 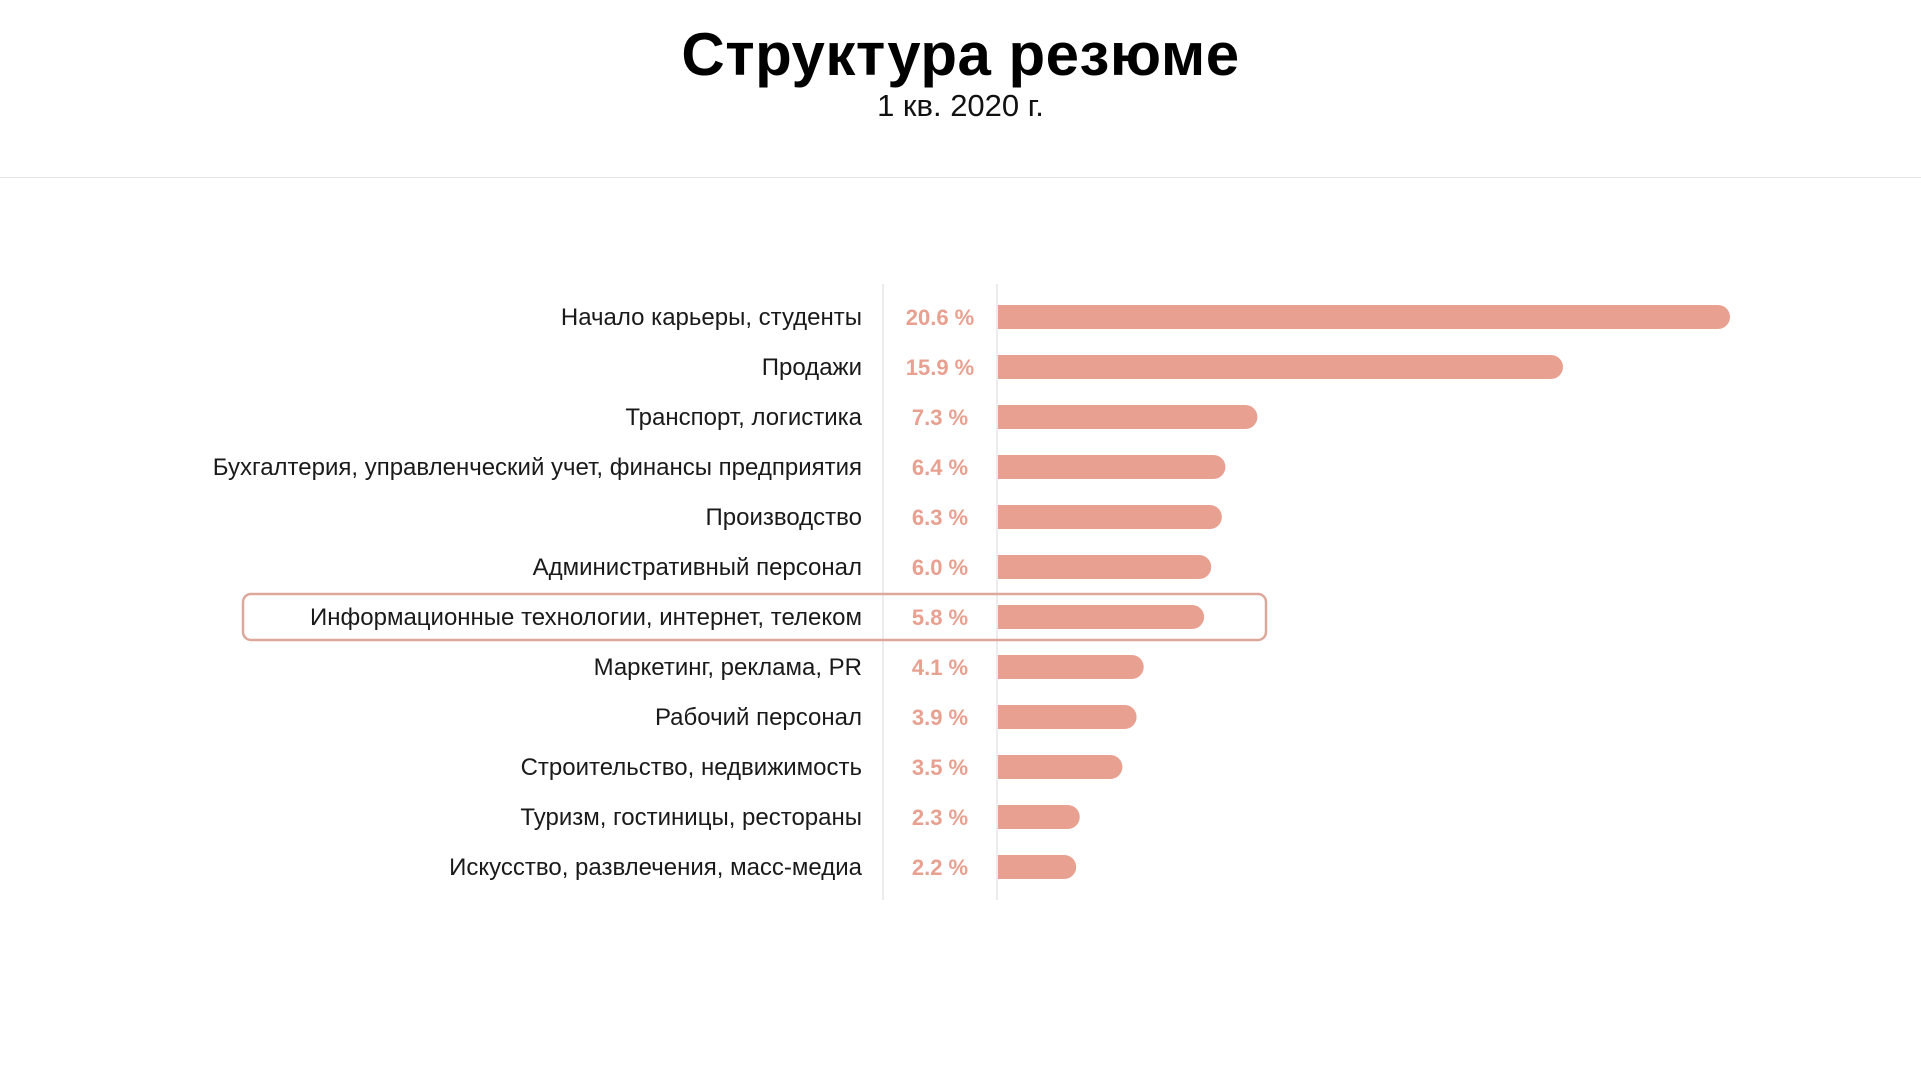 I want to click on header-divider, so click(x=960, y=177).